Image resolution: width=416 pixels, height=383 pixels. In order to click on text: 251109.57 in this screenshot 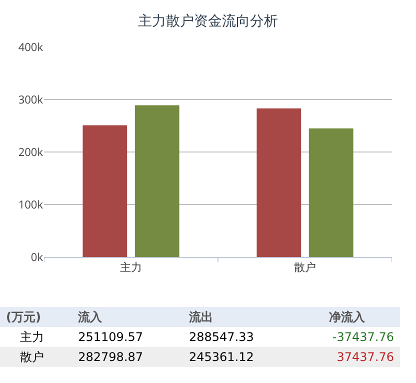, I will do `click(110, 337)`.